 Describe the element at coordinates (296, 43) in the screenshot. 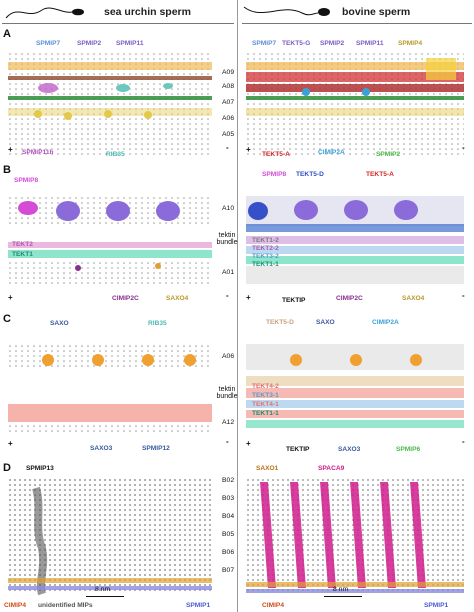

I see `label-a-right-tekt5g: TEKT5-G` at that location.